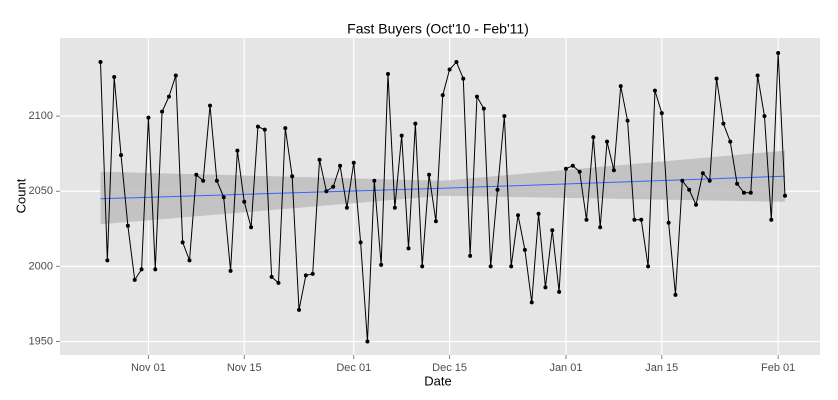  What do you see at coordinates (20, 195) in the screenshot?
I see `y-axis-title: Count` at bounding box center [20, 195].